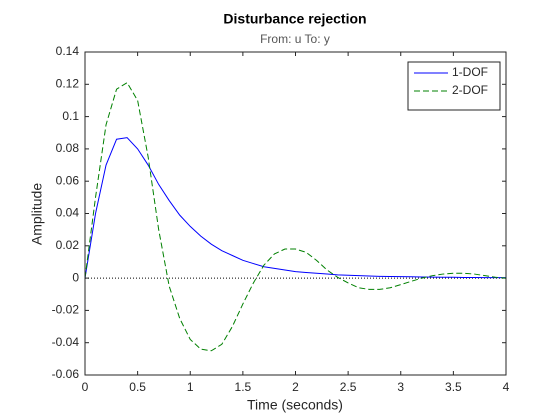 This screenshot has width=560, height=420. Describe the element at coordinates (190, 387) in the screenshot. I see `x-tick-label: 1` at that location.